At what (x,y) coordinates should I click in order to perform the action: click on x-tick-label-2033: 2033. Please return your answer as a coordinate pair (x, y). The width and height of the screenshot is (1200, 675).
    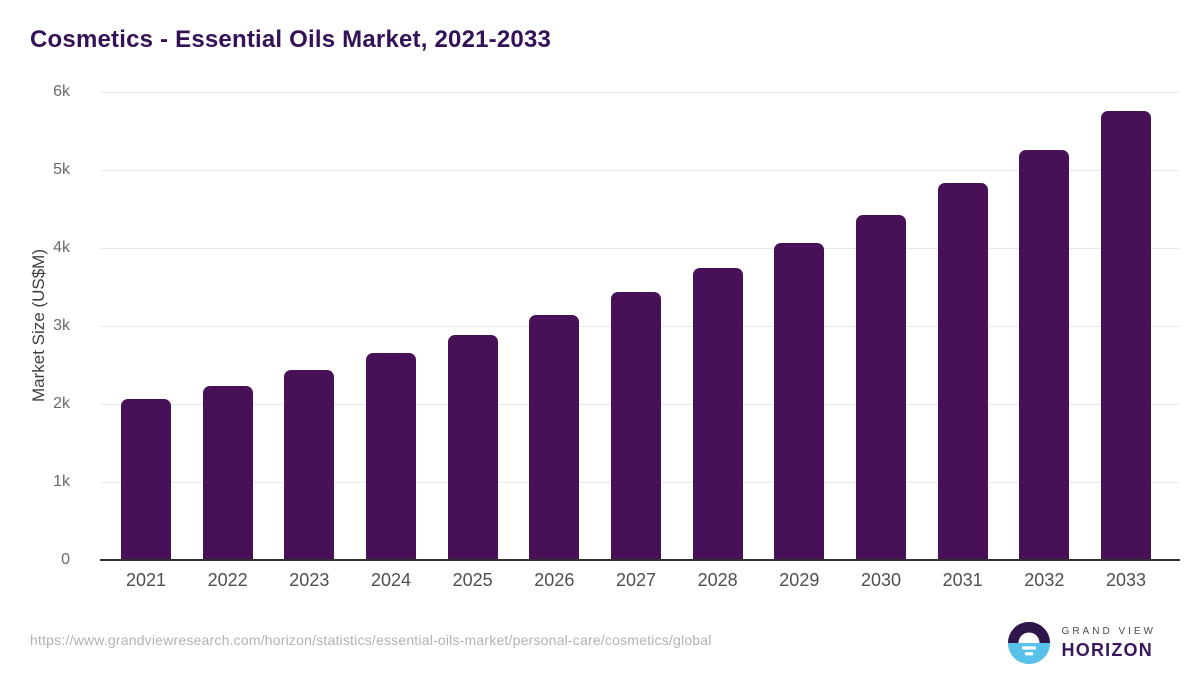
    Looking at the image, I should click on (1126, 580).